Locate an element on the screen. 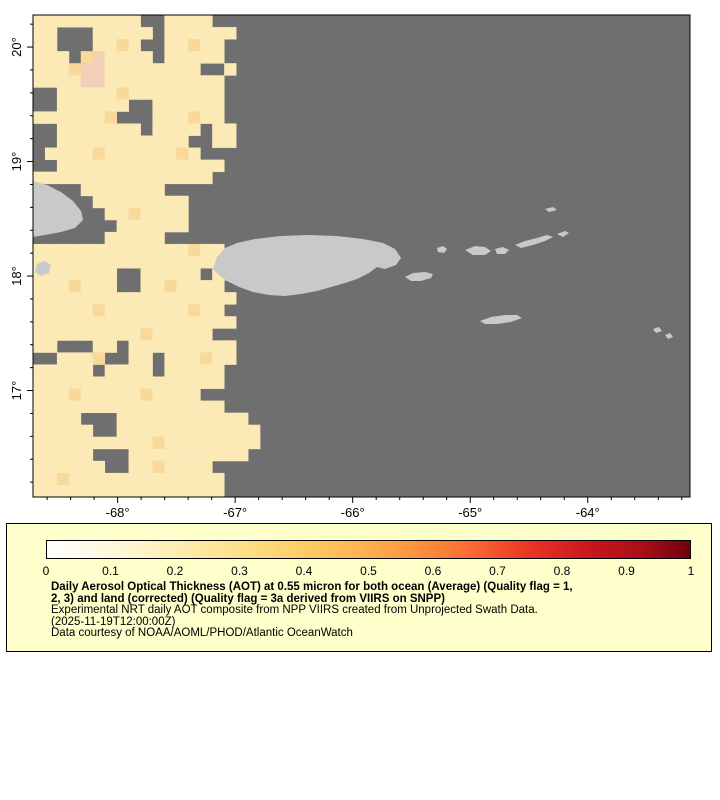  land-anegada is located at coordinates (551, 209).